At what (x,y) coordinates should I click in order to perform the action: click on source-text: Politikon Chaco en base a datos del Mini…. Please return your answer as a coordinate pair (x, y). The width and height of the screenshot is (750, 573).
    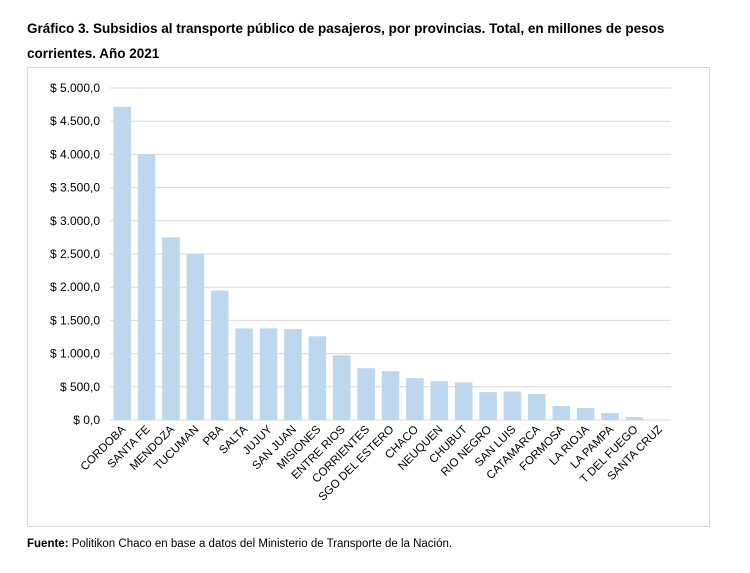
    Looking at the image, I should click on (262, 544).